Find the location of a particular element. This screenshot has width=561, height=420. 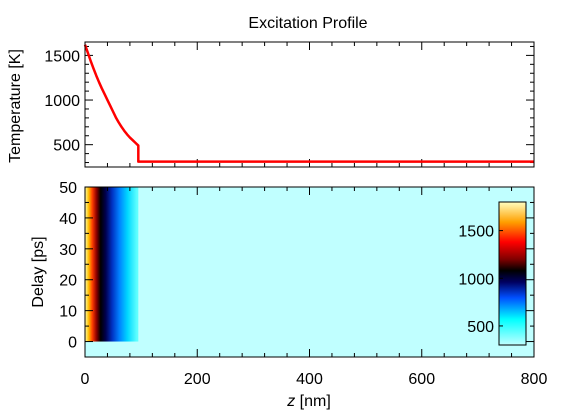

bottom-y-tick-label: 0 is located at coordinates (72, 343).